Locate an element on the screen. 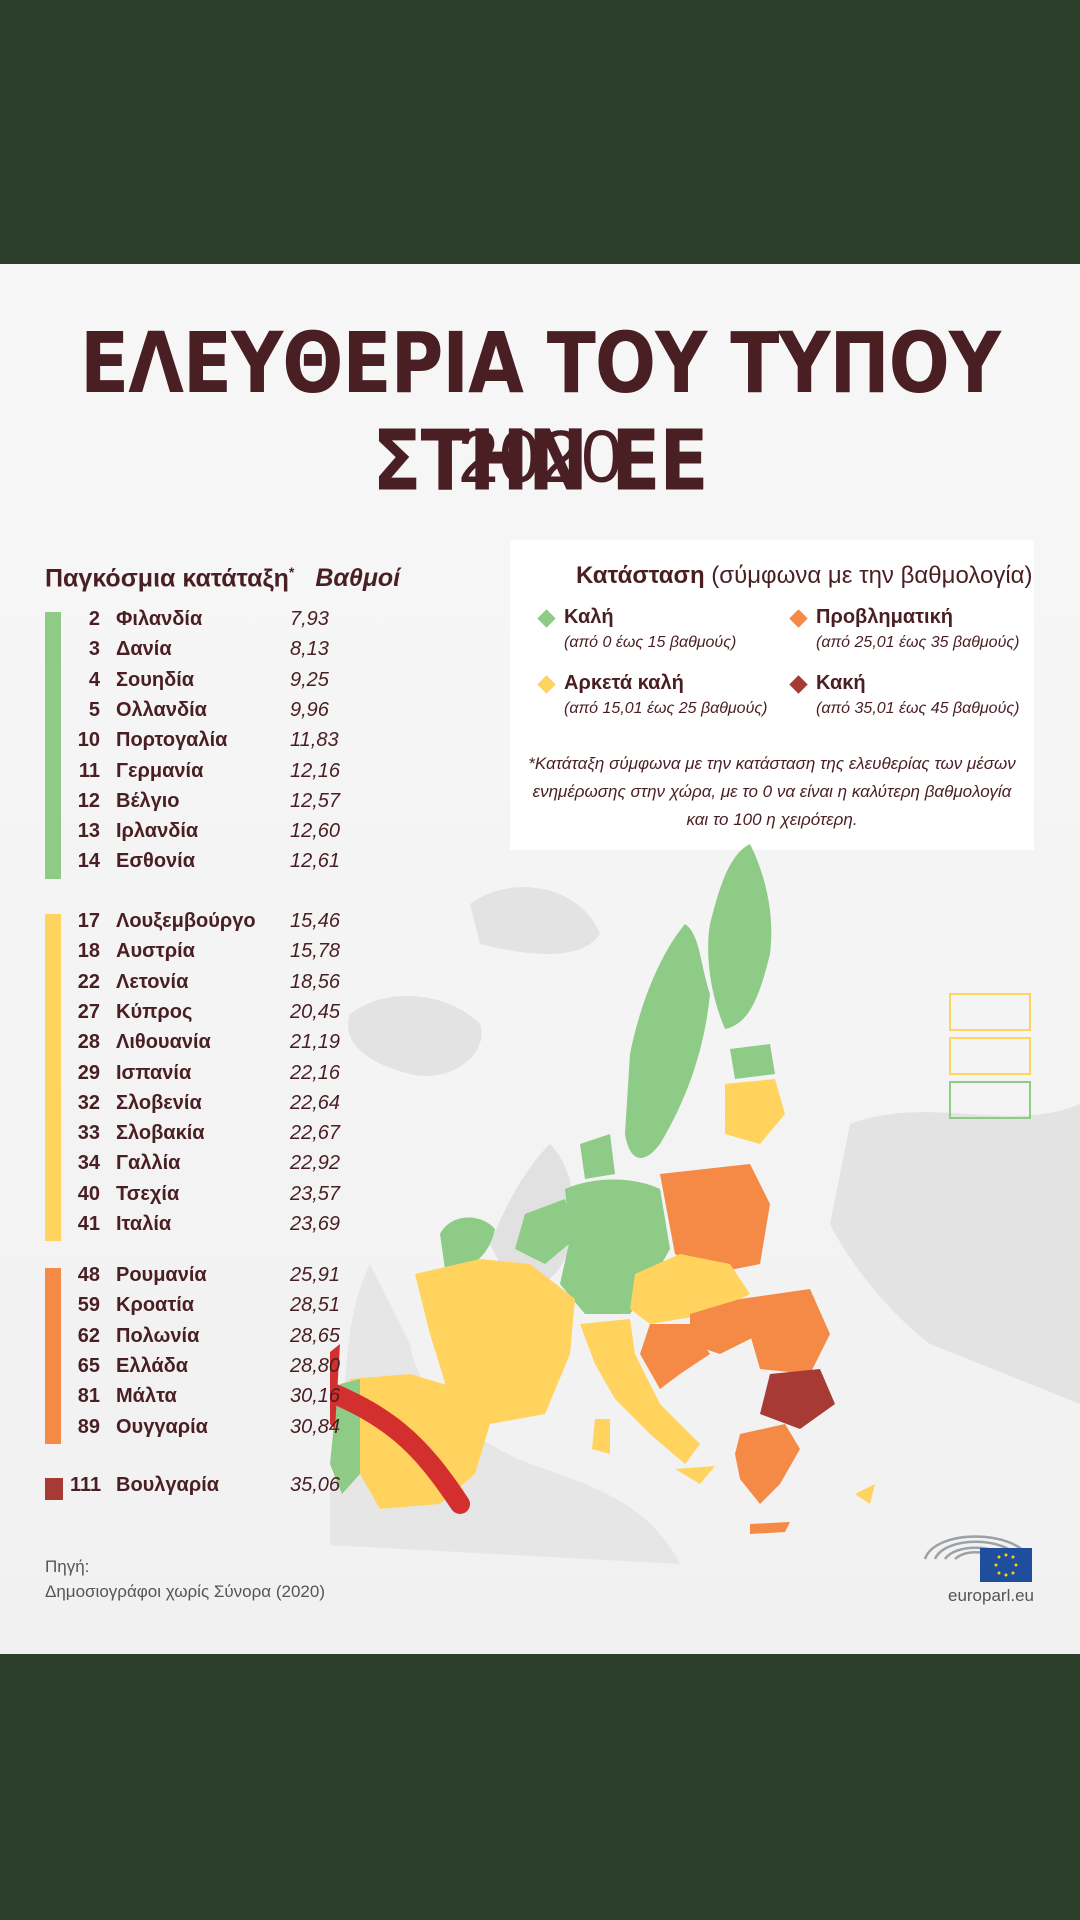  ranking-name: Πορτογαλία is located at coordinates (172, 740).